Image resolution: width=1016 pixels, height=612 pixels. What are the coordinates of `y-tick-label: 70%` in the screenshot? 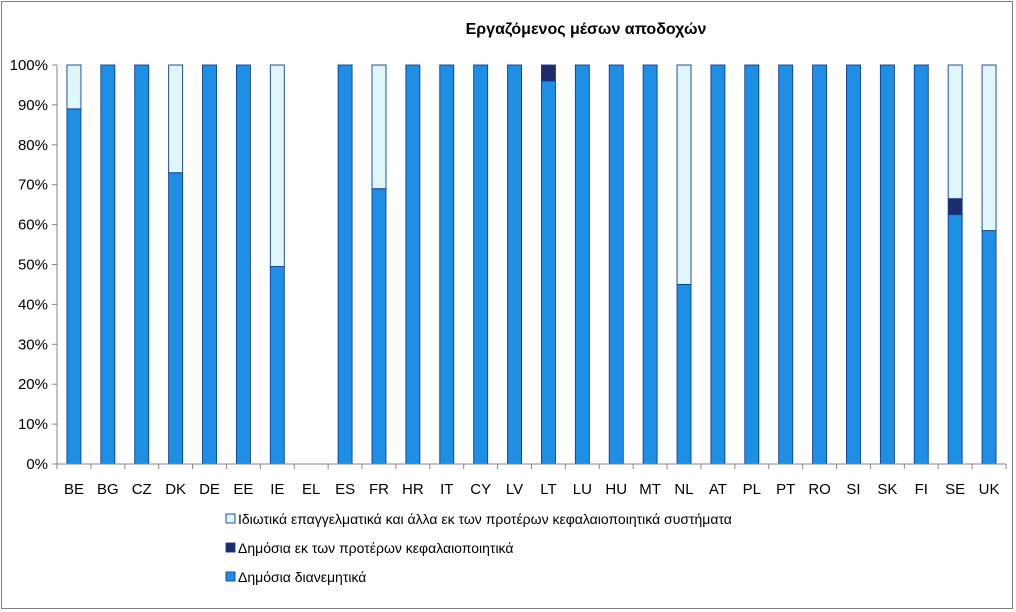 It's located at (33, 185).